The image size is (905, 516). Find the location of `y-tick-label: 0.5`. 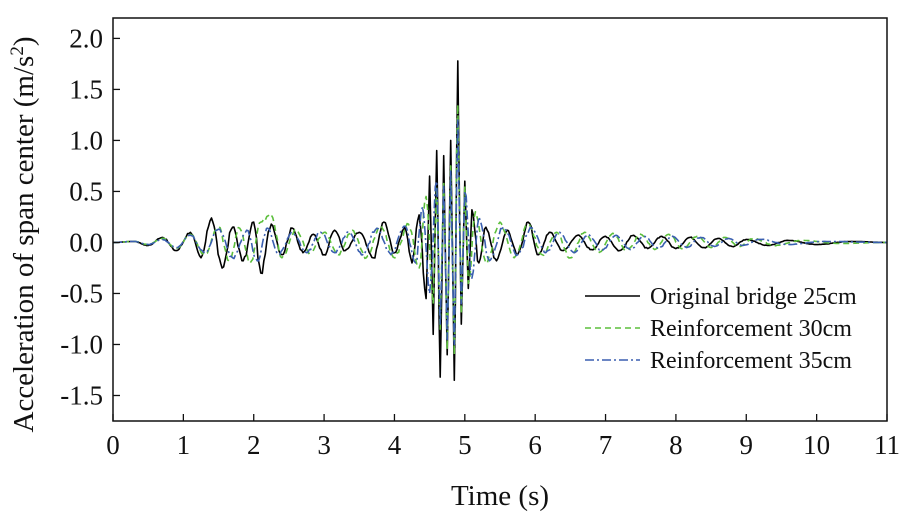

y-tick-label: 0.5 is located at coordinates (86, 191).